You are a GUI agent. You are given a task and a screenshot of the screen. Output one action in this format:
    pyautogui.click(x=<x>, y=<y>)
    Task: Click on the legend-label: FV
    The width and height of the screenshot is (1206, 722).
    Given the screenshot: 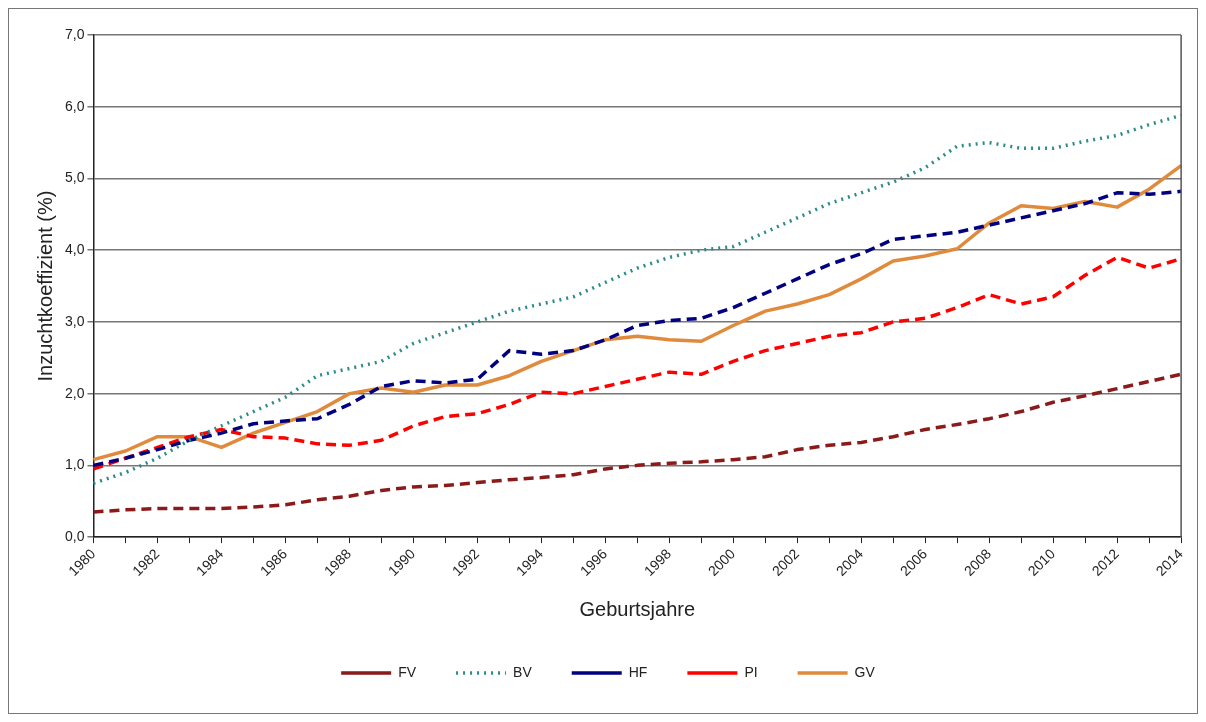 What is the action you would take?
    pyautogui.click(x=407, y=671)
    